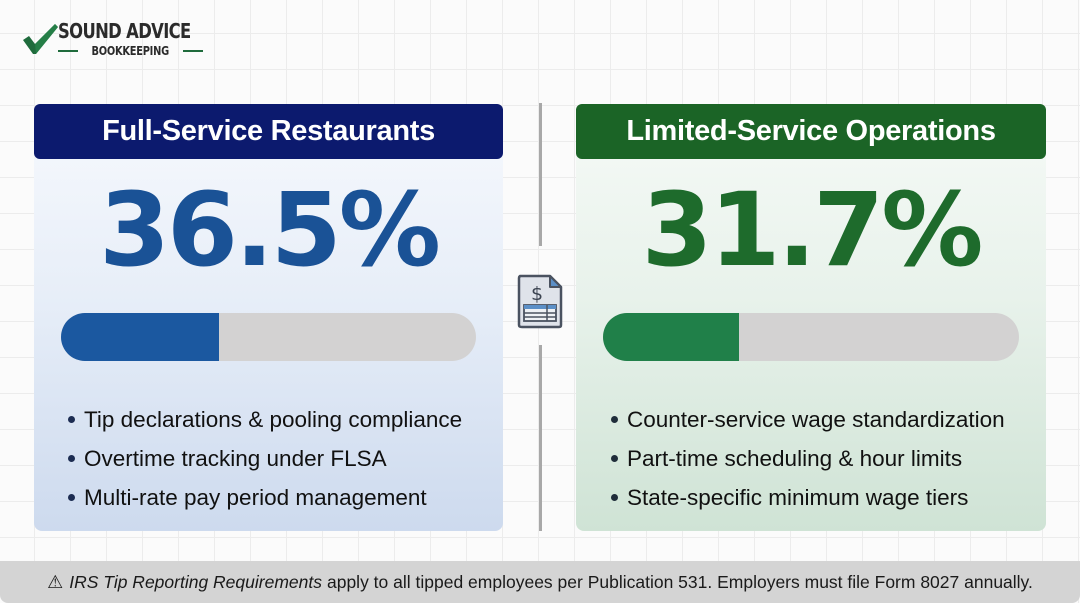  I want to click on footer-emphasis: IRS Tip Reporting Requirements, so click(195, 581).